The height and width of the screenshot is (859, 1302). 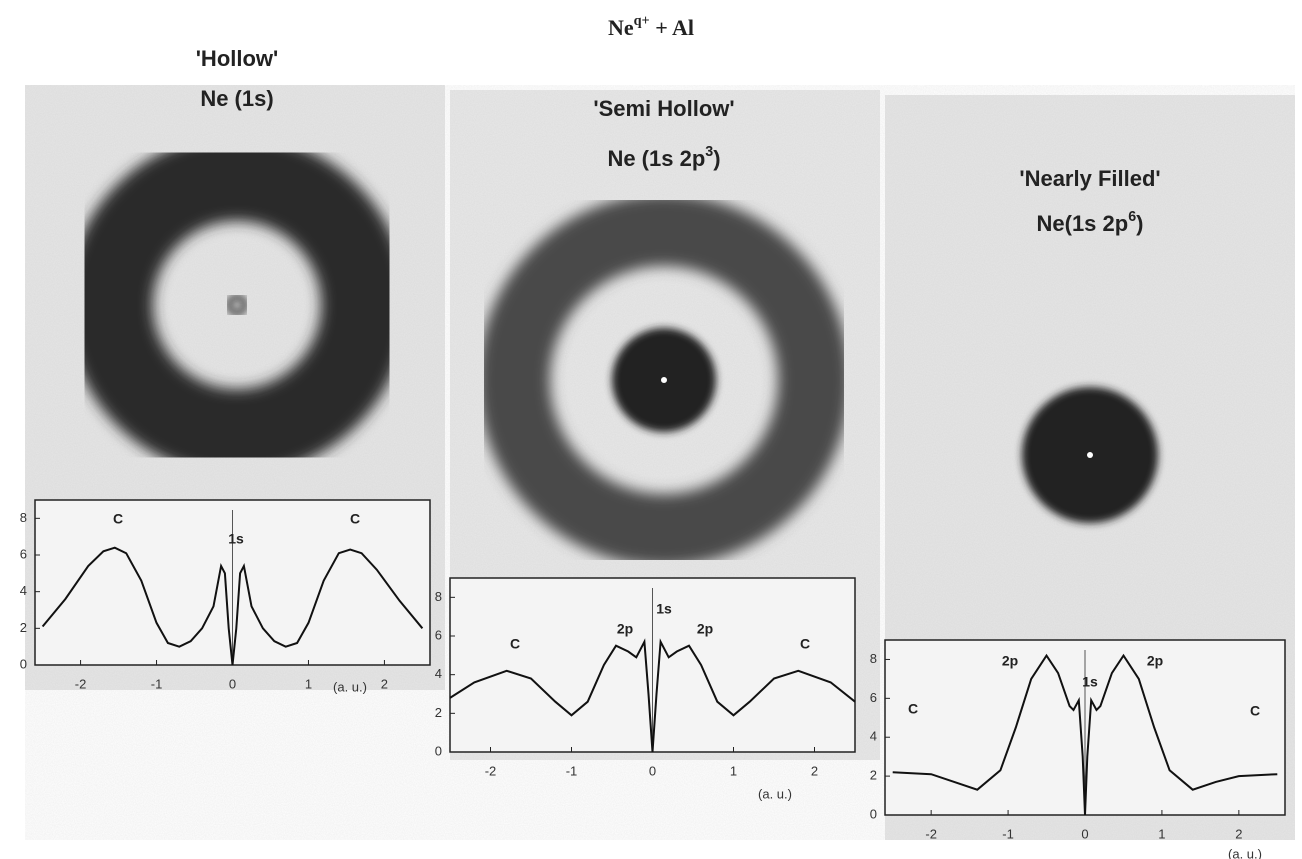 I want to click on text-part: Ne (1s 2p, so click(x=656, y=158).